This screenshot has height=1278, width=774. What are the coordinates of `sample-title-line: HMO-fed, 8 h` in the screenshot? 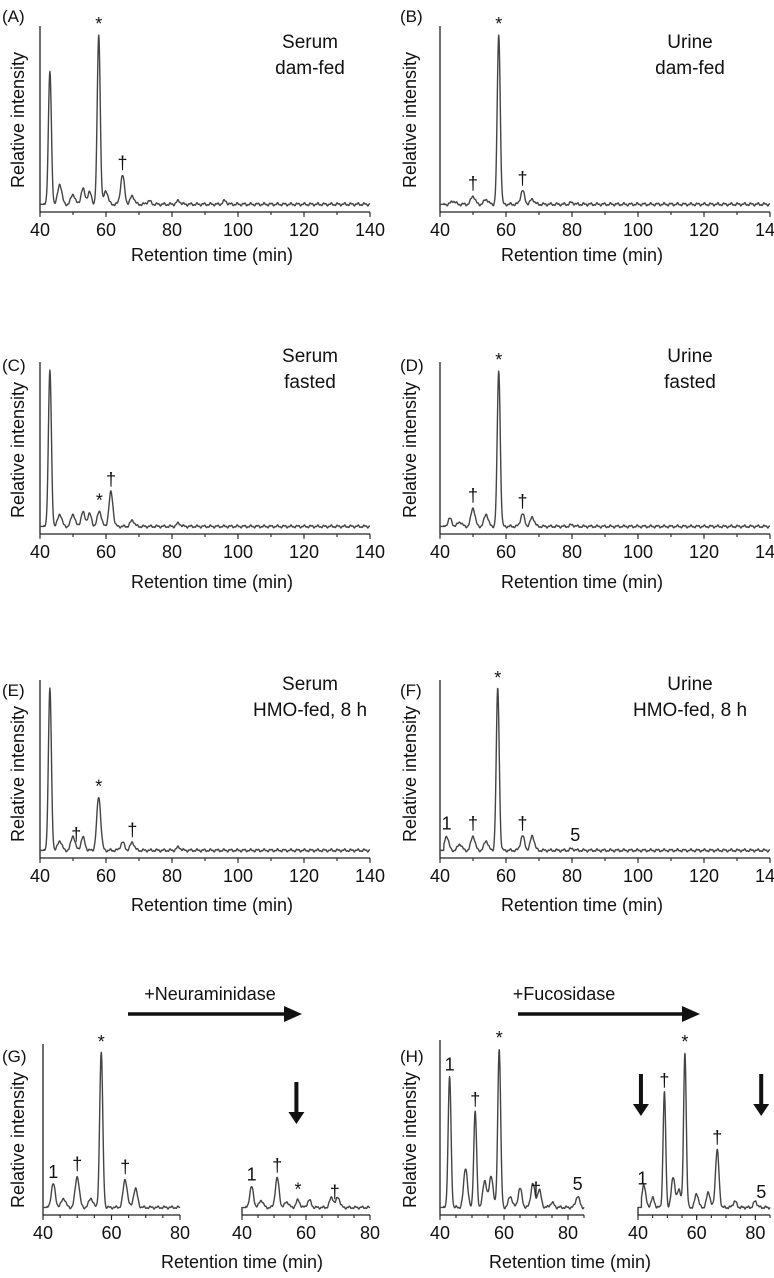 It's located at (310, 710).